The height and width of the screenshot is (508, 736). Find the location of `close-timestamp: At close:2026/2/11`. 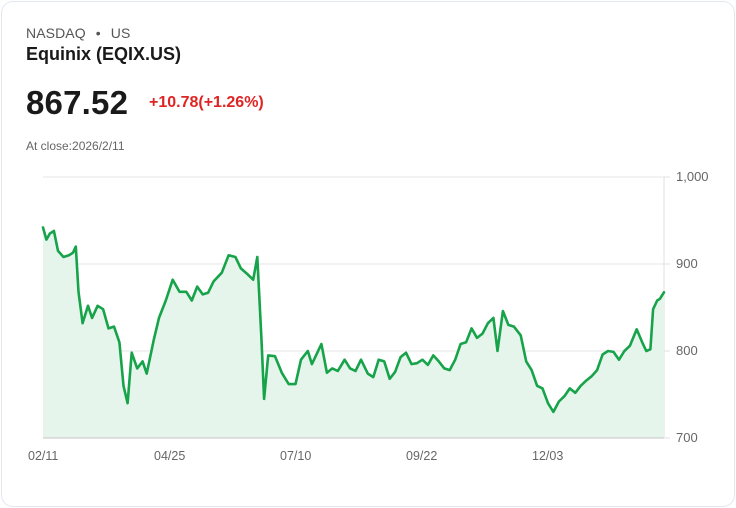

close-timestamp: At close:2026/2/11 is located at coordinates (75, 146).